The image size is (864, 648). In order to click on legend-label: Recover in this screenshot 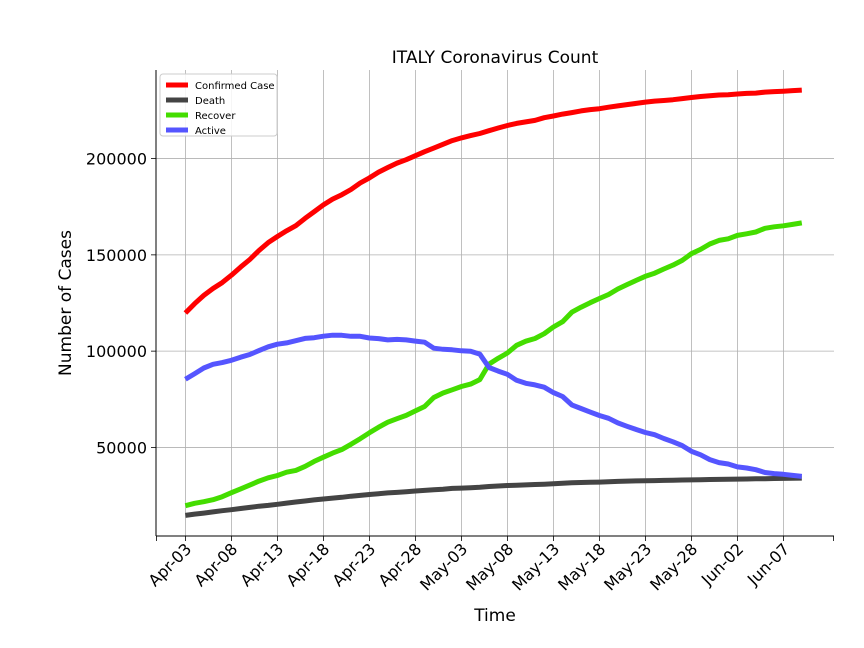, I will do `click(215, 116)`.